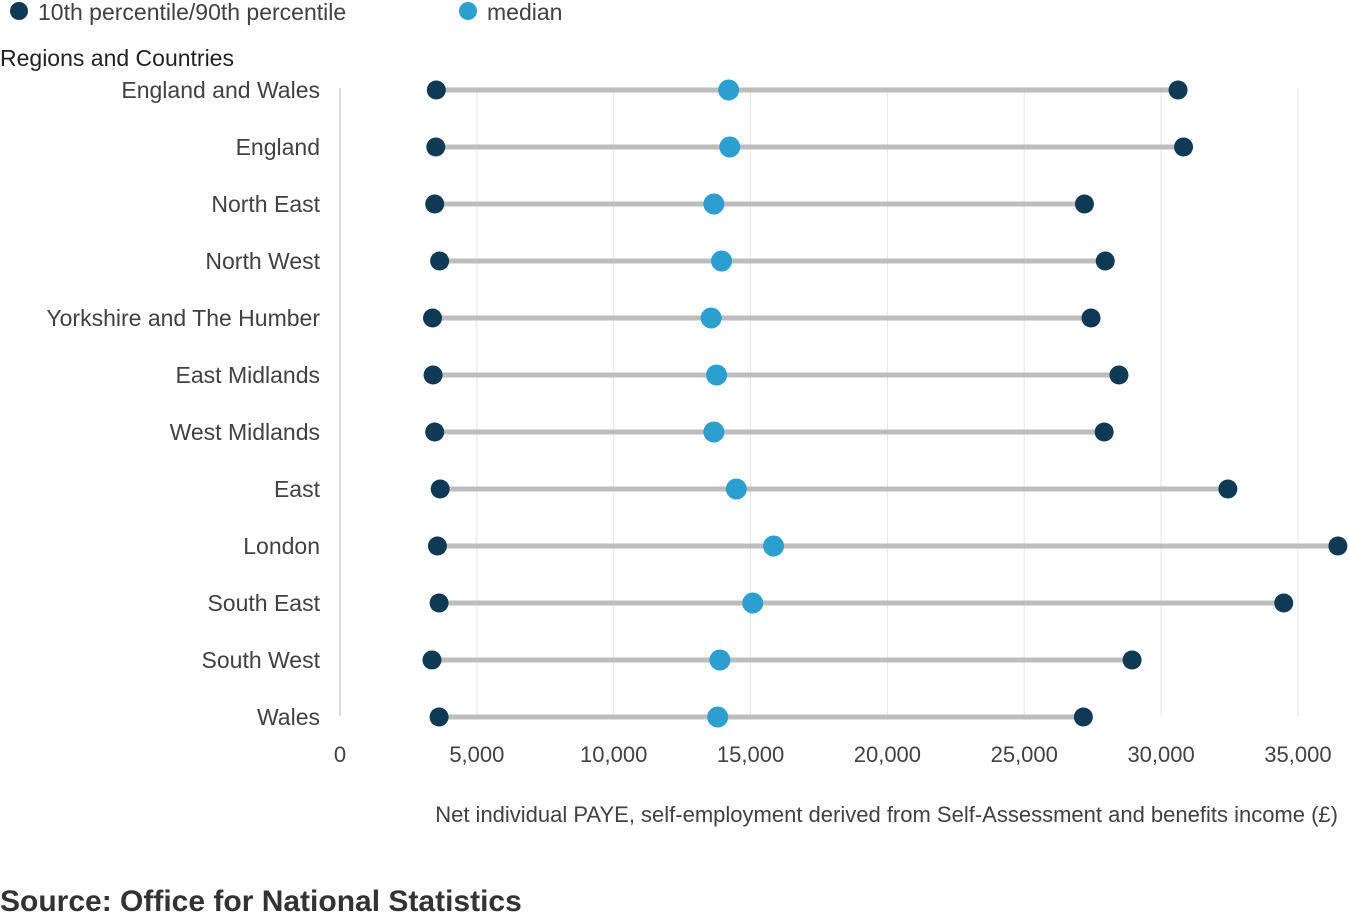  I want to click on category-label: Wales, so click(288, 717).